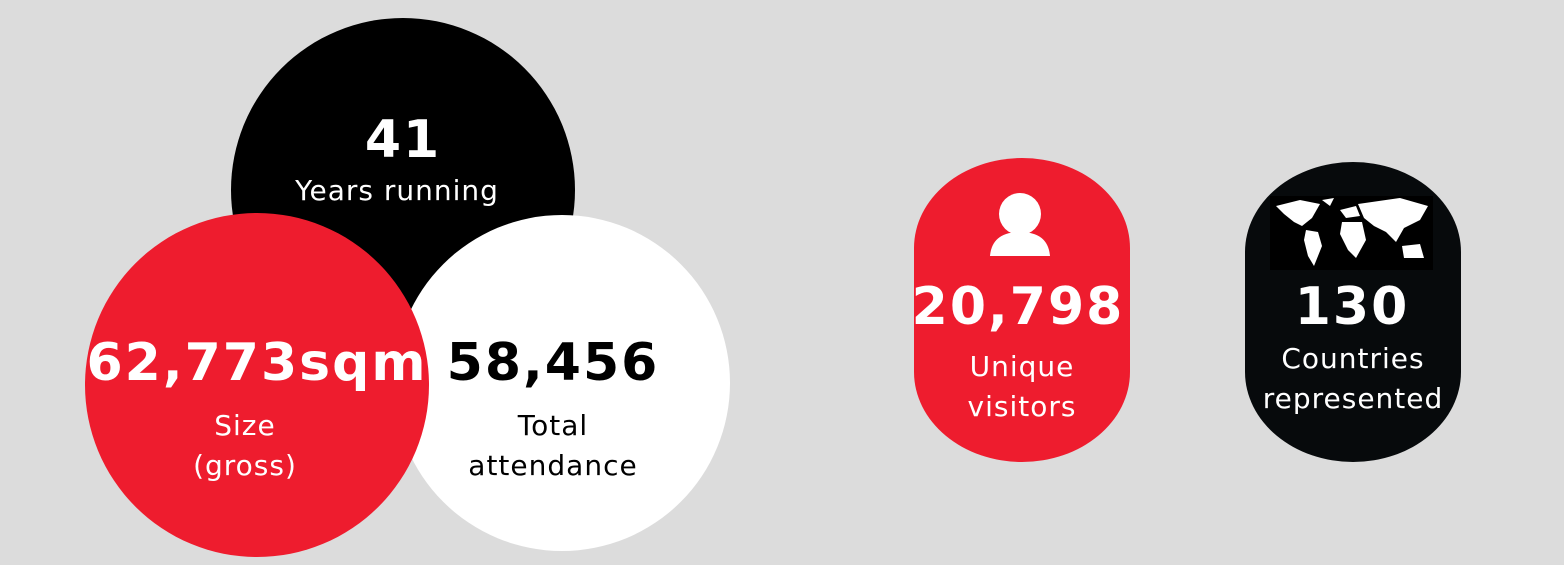  I want to click on stat-label: Size, so click(244, 425).